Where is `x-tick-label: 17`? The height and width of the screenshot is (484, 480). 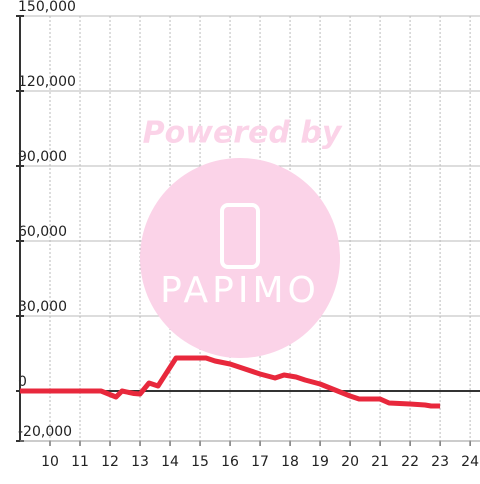
x-tick-label: 17 is located at coordinates (260, 462).